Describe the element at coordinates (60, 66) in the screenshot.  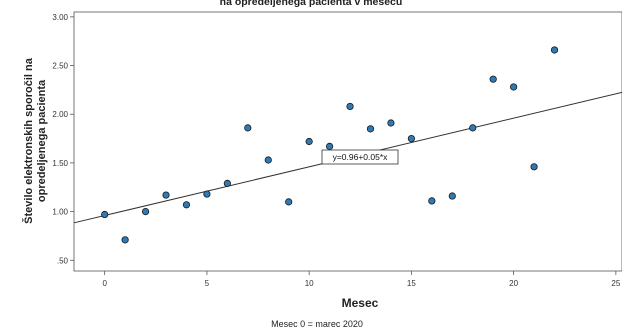
I see `y-tick-label: 2.50` at that location.